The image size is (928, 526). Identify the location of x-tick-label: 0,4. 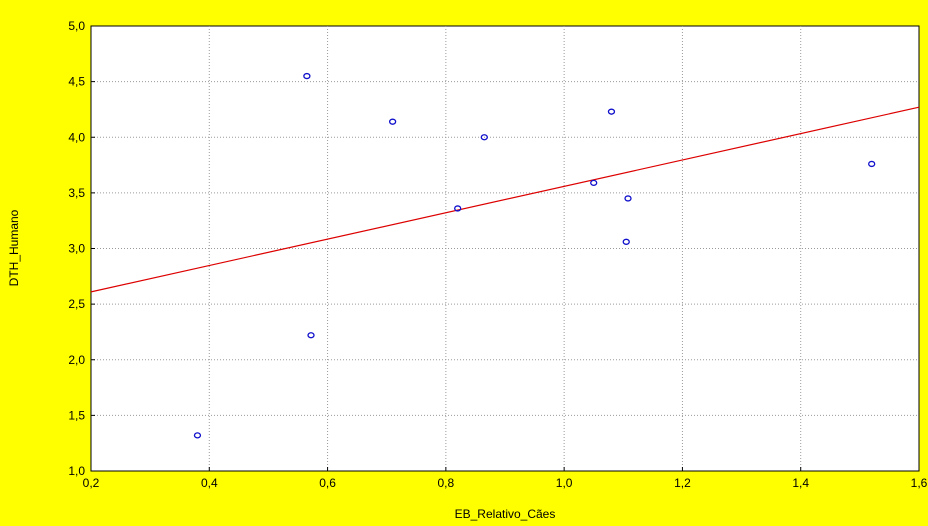
(209, 483).